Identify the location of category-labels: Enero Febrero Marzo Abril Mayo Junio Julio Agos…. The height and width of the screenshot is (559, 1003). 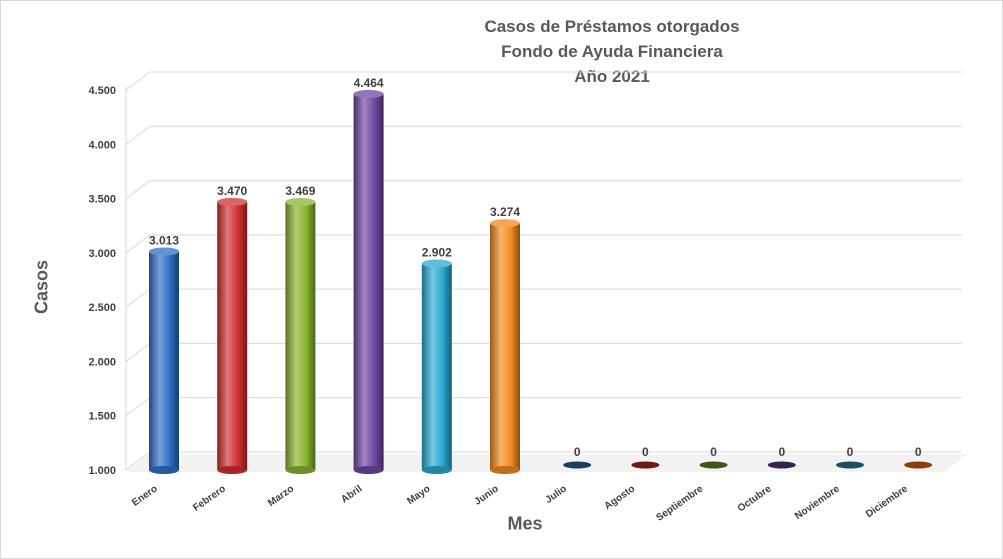
(520, 503).